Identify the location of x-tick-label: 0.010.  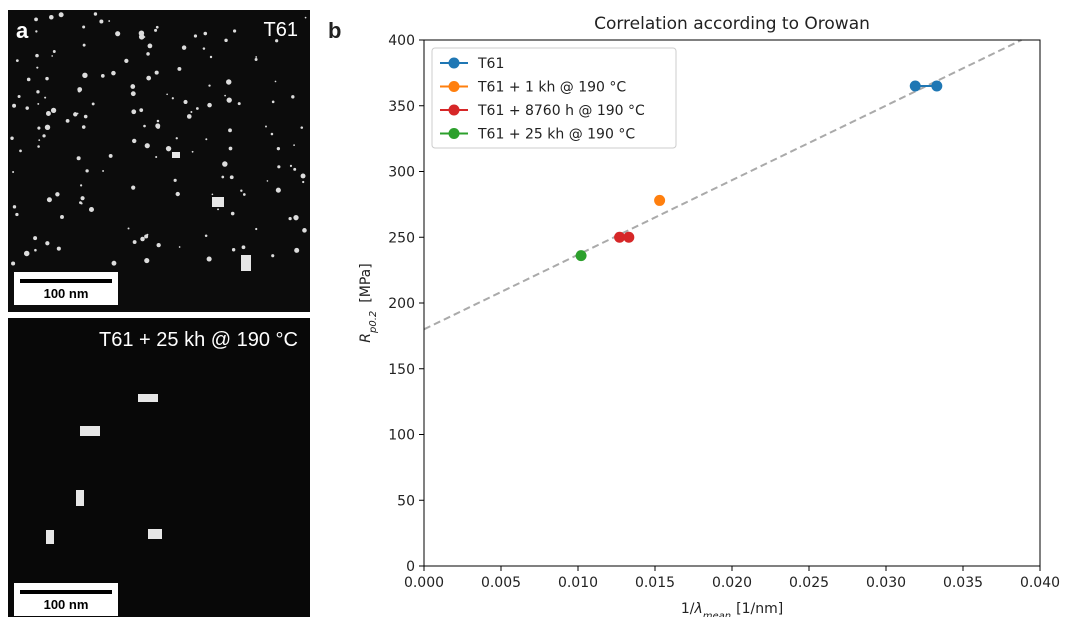
(578, 583).